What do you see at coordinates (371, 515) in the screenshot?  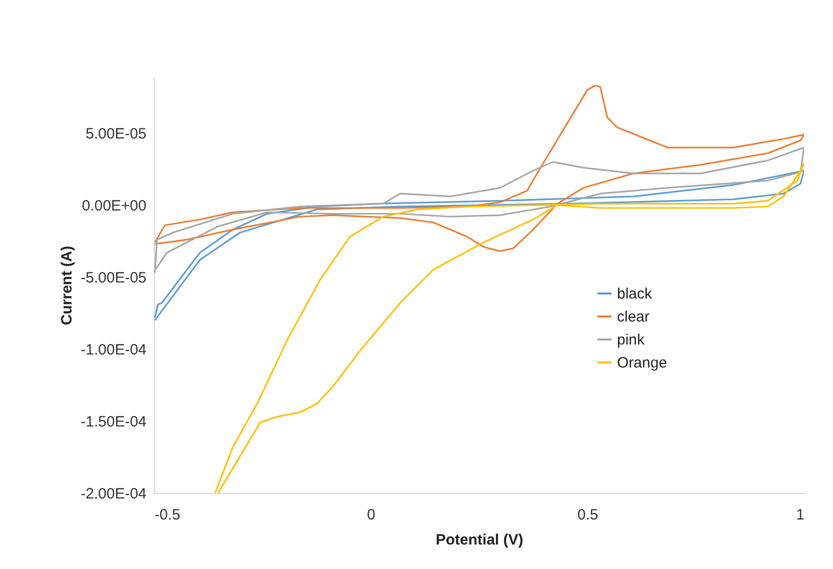 I see `x-tick-label: 0` at bounding box center [371, 515].